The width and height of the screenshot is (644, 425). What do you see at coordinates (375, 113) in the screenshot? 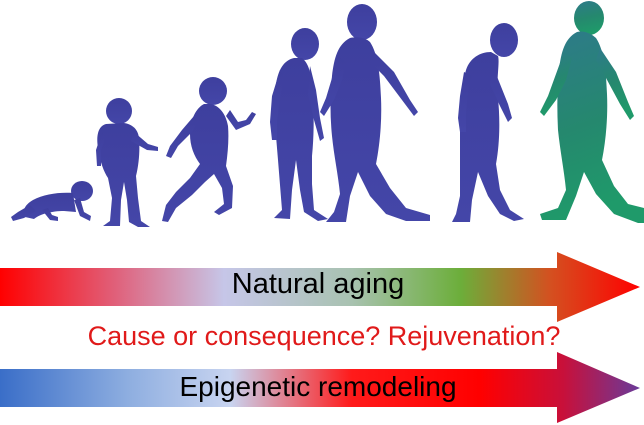
I see `adult-silhouette` at bounding box center [375, 113].